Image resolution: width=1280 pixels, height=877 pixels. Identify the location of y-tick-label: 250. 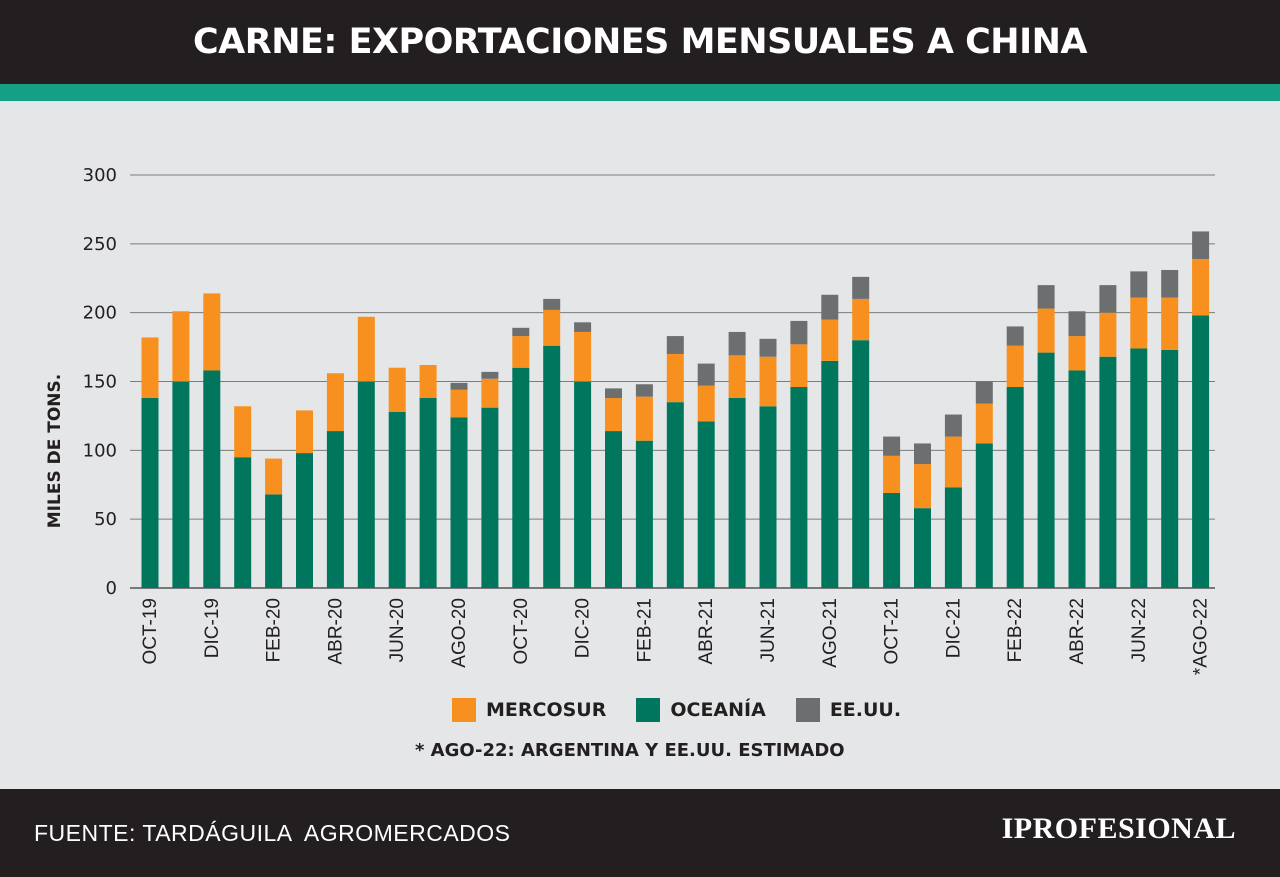
(100, 244).